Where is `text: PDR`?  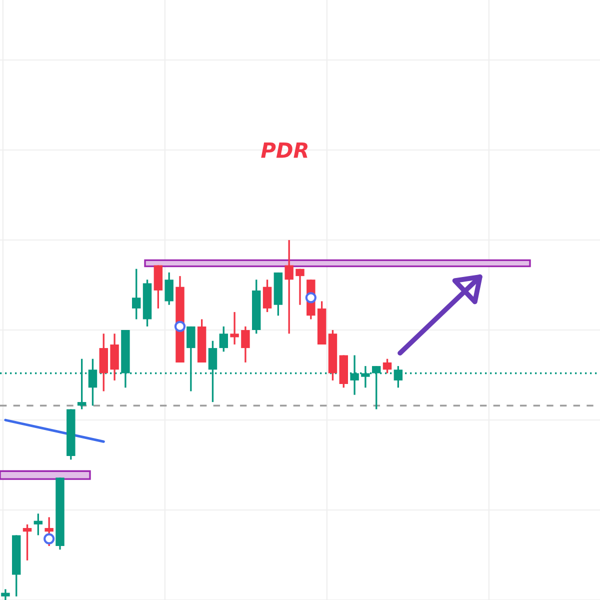
text: PDR is located at coordinates (284, 150).